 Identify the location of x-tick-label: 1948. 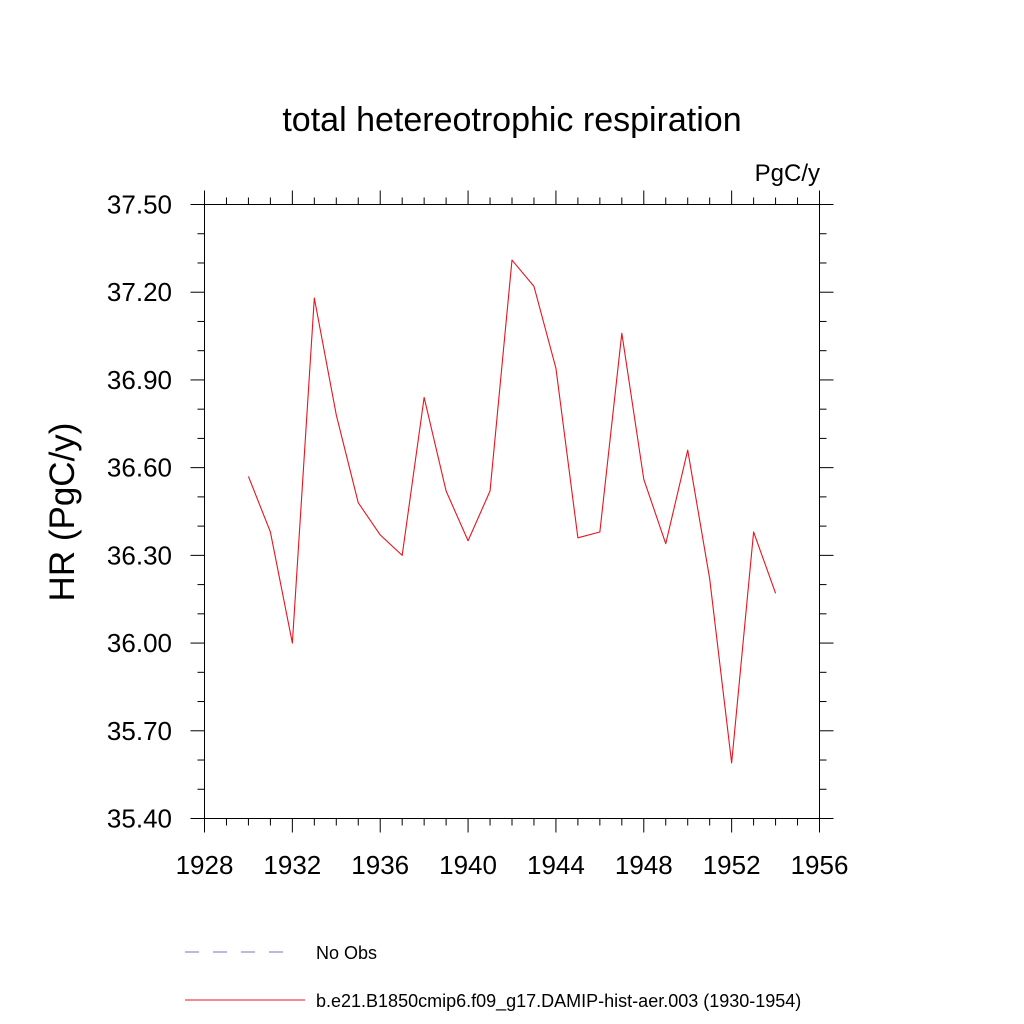
(644, 865).